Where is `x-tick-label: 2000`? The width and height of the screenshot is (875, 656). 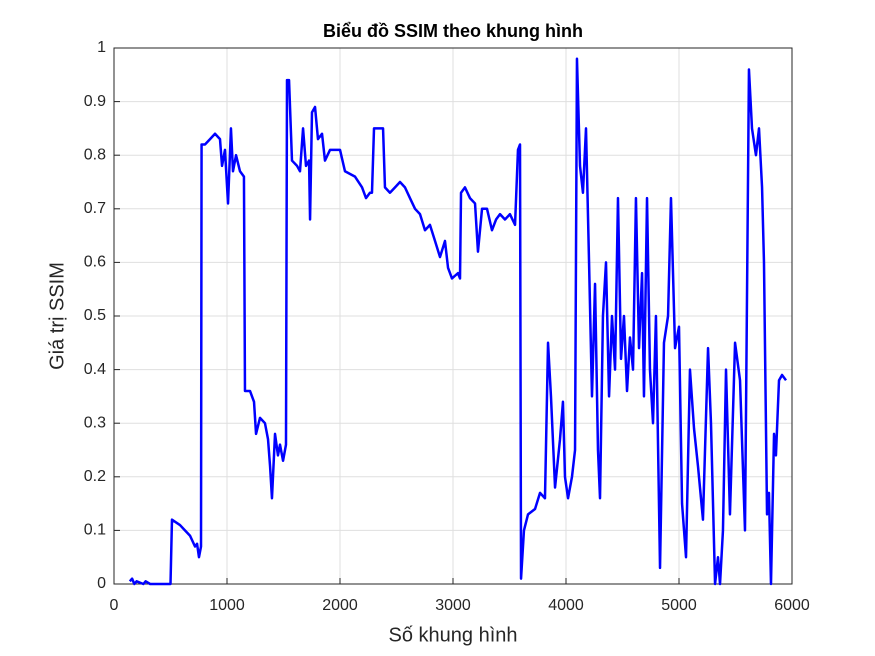 x-tick-label: 2000 is located at coordinates (340, 605).